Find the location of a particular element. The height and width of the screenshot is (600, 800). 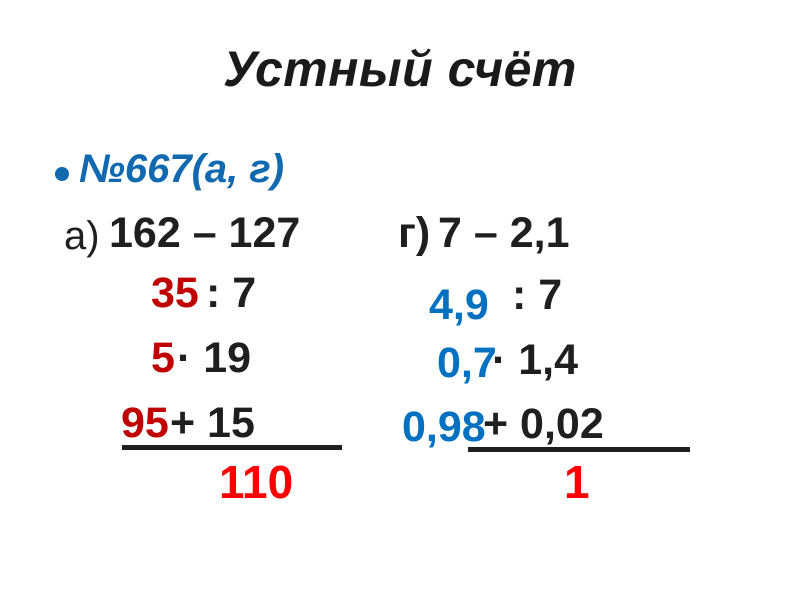

problem-a-sum-line is located at coordinates (232, 447).